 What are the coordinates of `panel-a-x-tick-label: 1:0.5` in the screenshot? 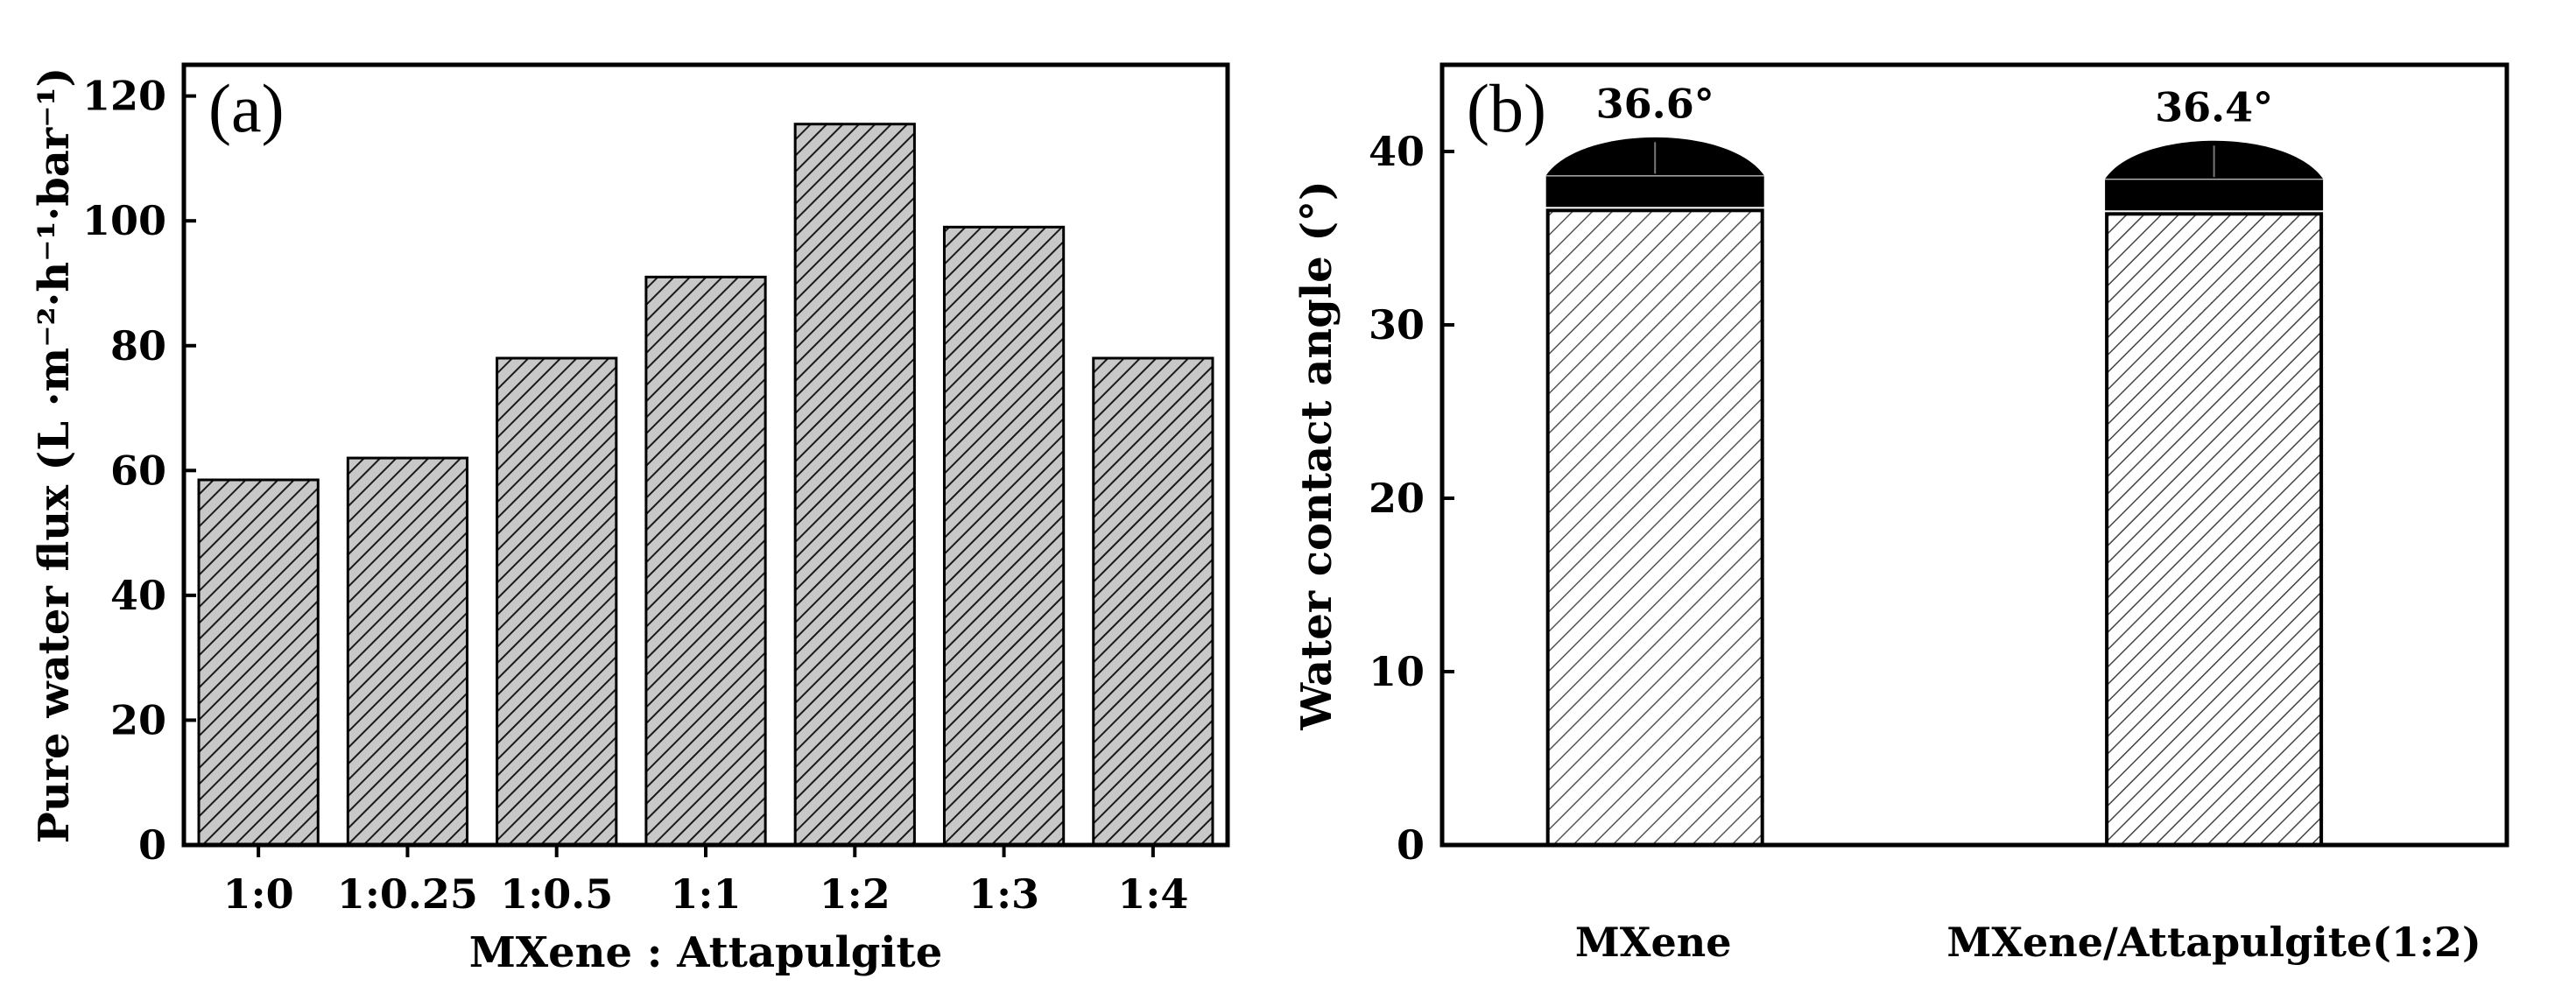 It's located at (556, 894).